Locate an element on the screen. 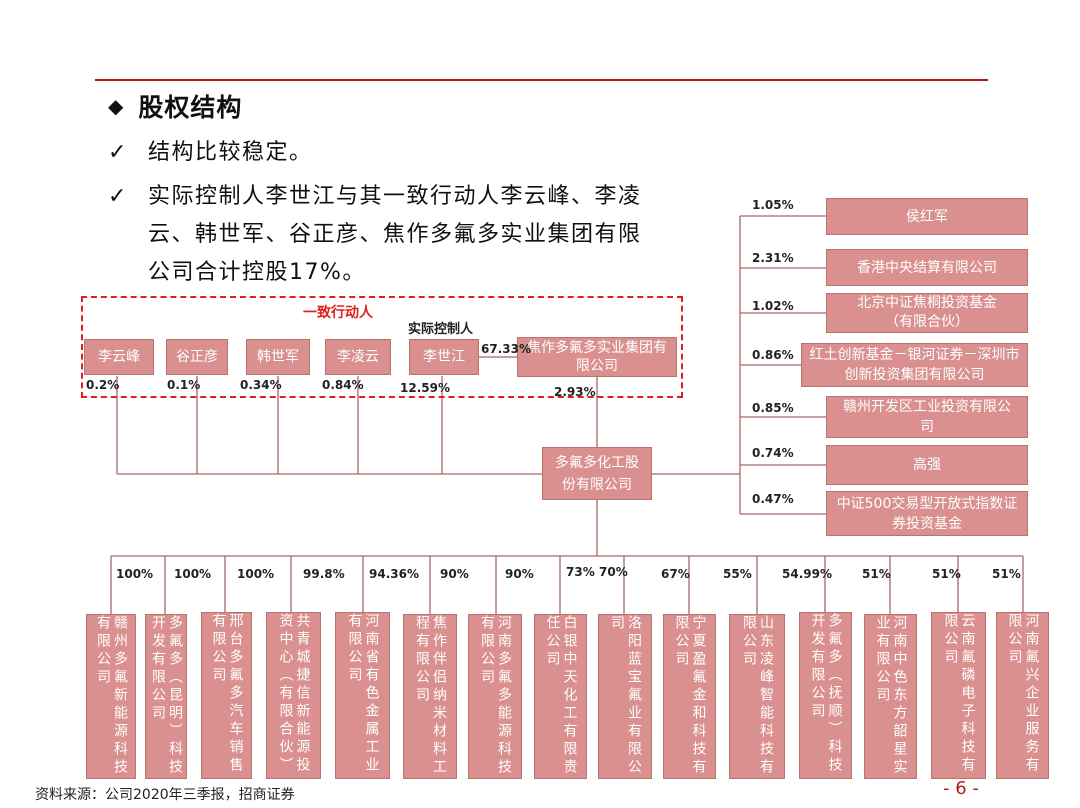  person-pct: 0.34% is located at coordinates (261, 385).